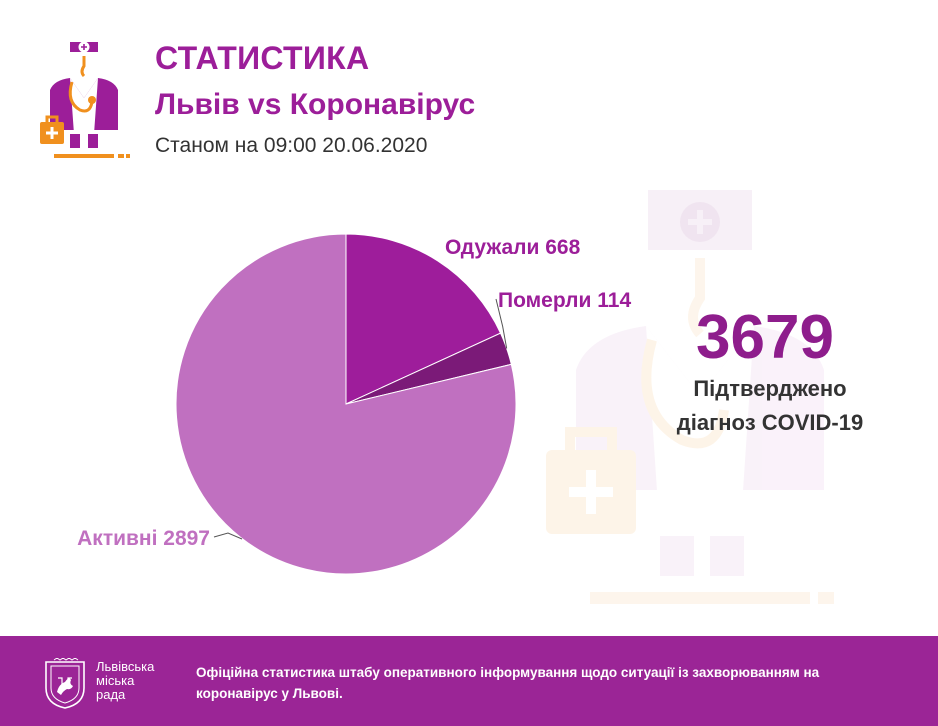 This screenshot has width=938, height=726. Describe the element at coordinates (143, 538) in the screenshot. I see `slice-label: Активні 2897` at that location.